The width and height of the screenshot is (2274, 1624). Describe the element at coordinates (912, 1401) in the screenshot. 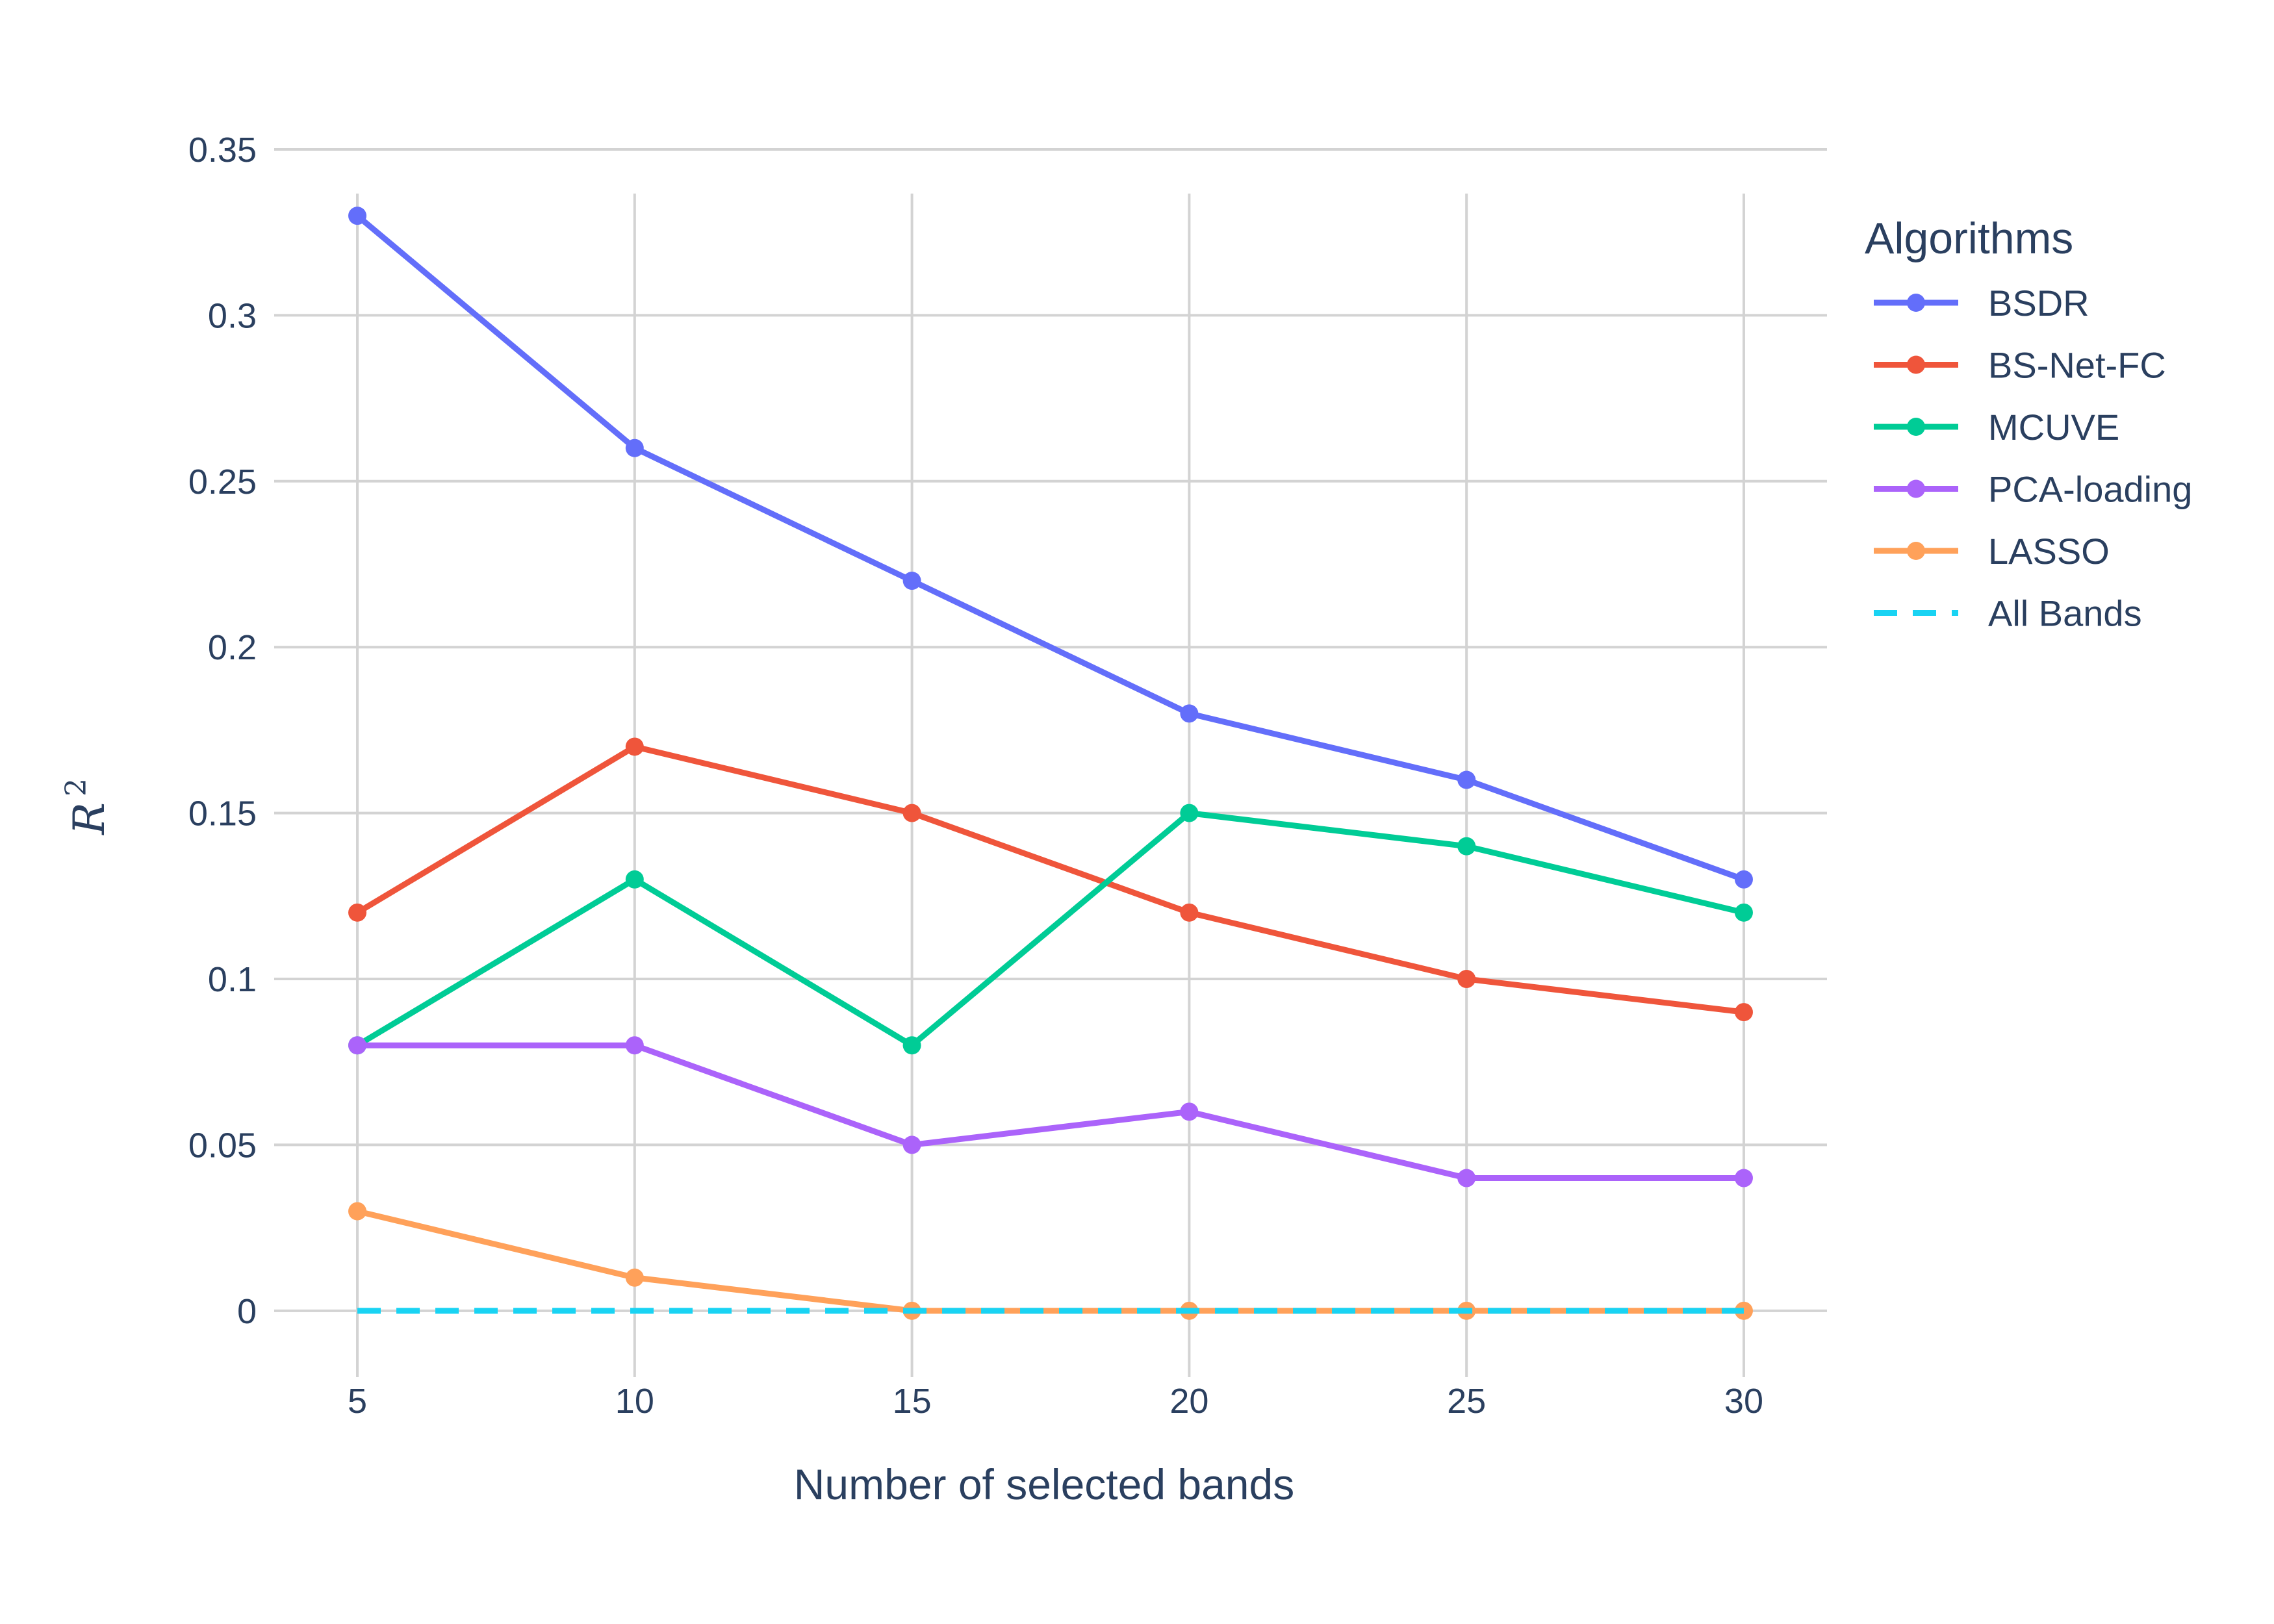

I see `x-tick-label: 15` at that location.